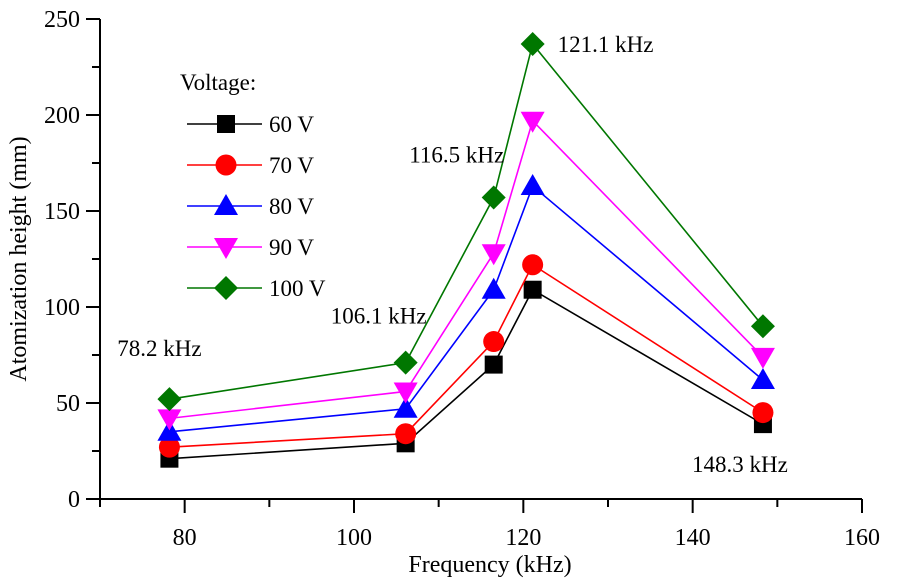 This screenshot has width=898, height=578. I want to click on y-axis-title: Atomization height (mm), so click(19, 258).